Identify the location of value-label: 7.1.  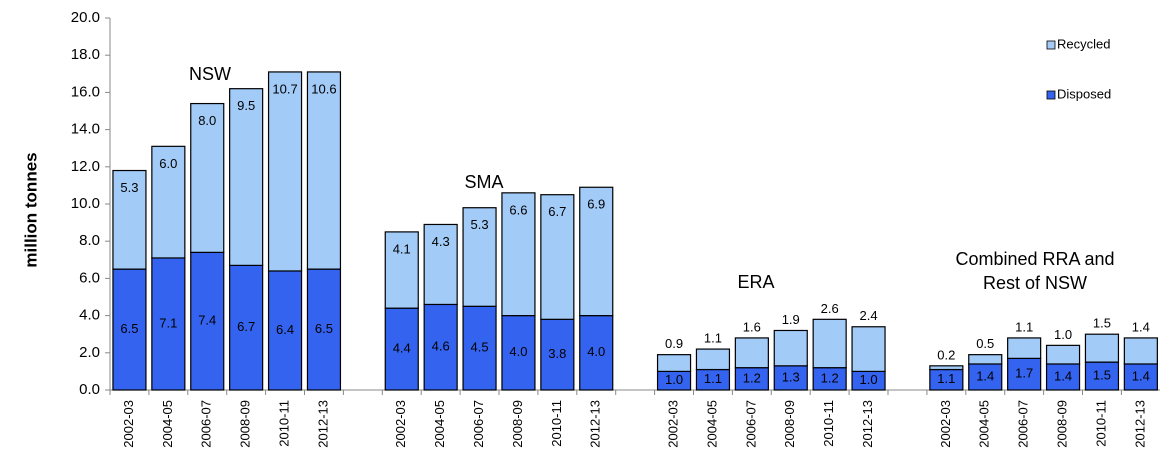
(168, 322).